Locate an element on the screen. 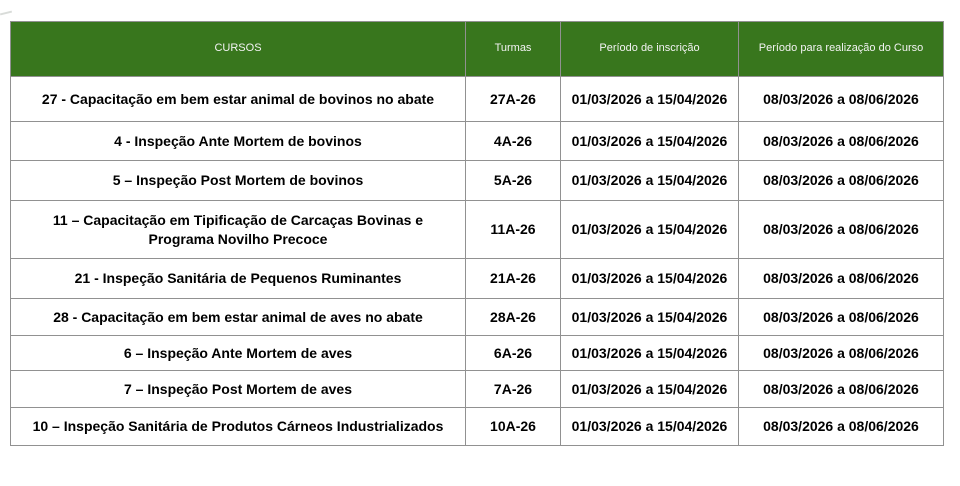 This screenshot has height=486, width=960. turma-cell: 28A-26 is located at coordinates (513, 317).